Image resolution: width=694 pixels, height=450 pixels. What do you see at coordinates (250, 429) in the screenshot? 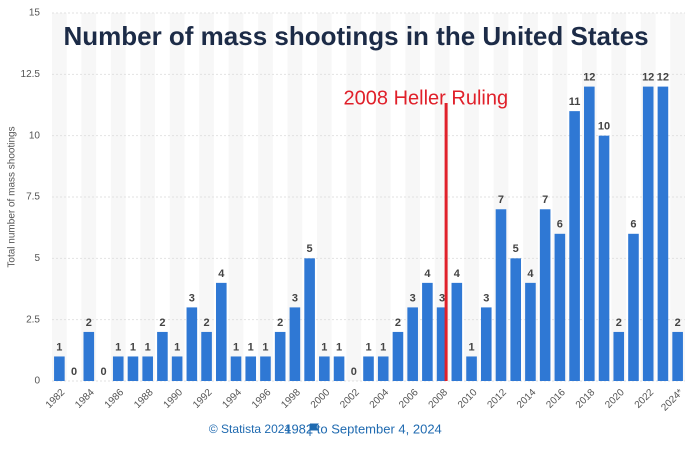
I see `source: © Statista 2024` at bounding box center [250, 429].